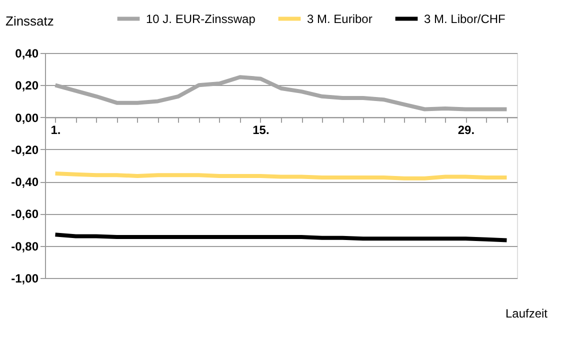 This screenshot has width=580, height=355. I want to click on legend-label: 3 M. Euribor, so click(339, 19).